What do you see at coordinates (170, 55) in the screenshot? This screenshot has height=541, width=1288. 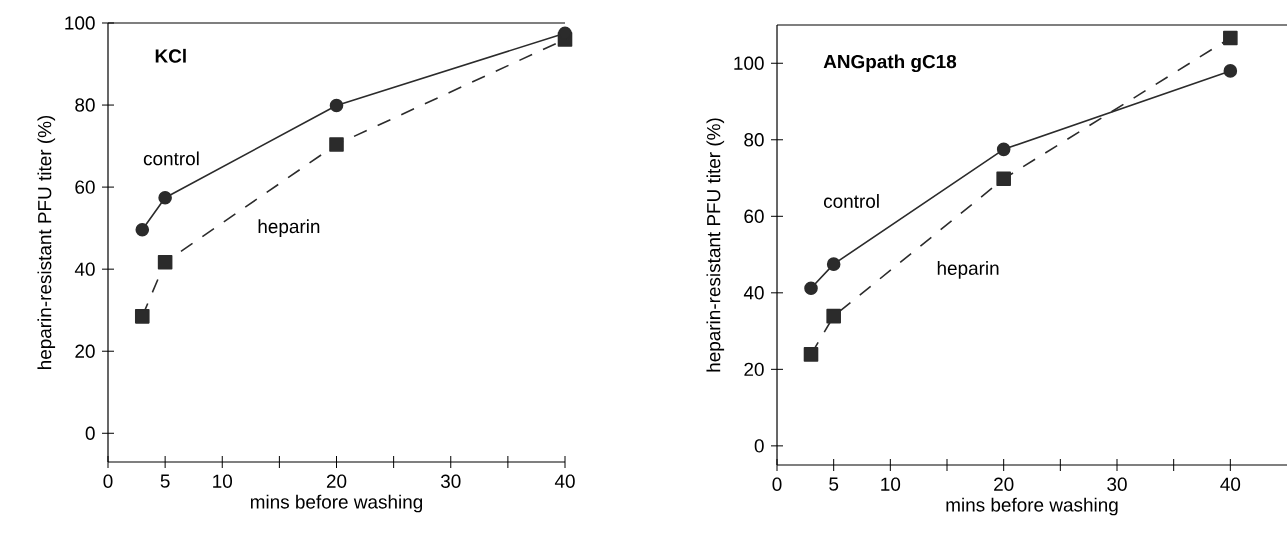 I see `text: KCl` at bounding box center [170, 55].